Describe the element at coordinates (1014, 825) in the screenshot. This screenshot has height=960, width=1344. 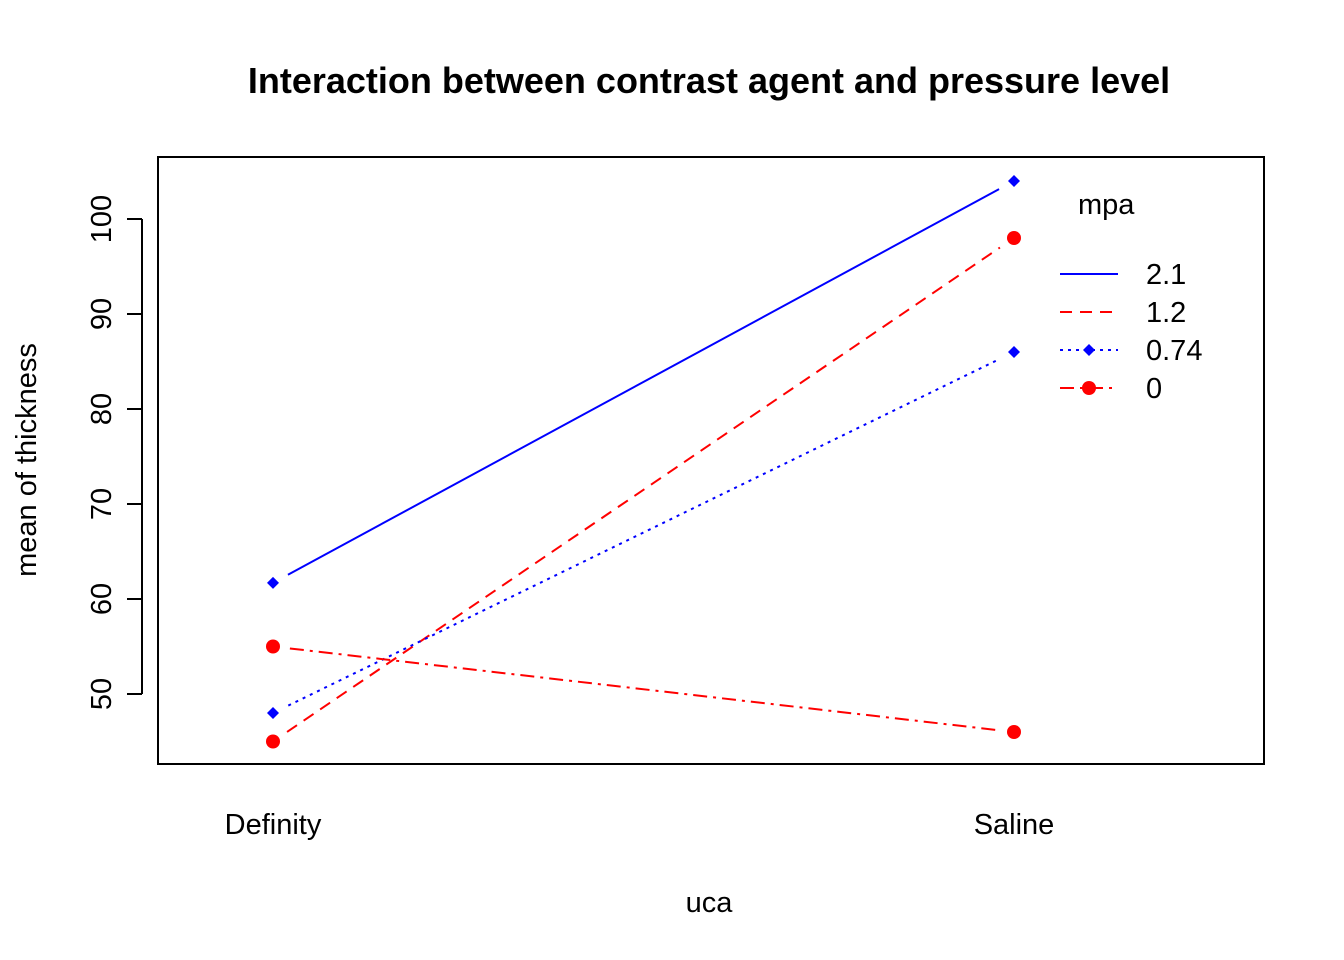
I see `x-tick-label: Saline` at that location.